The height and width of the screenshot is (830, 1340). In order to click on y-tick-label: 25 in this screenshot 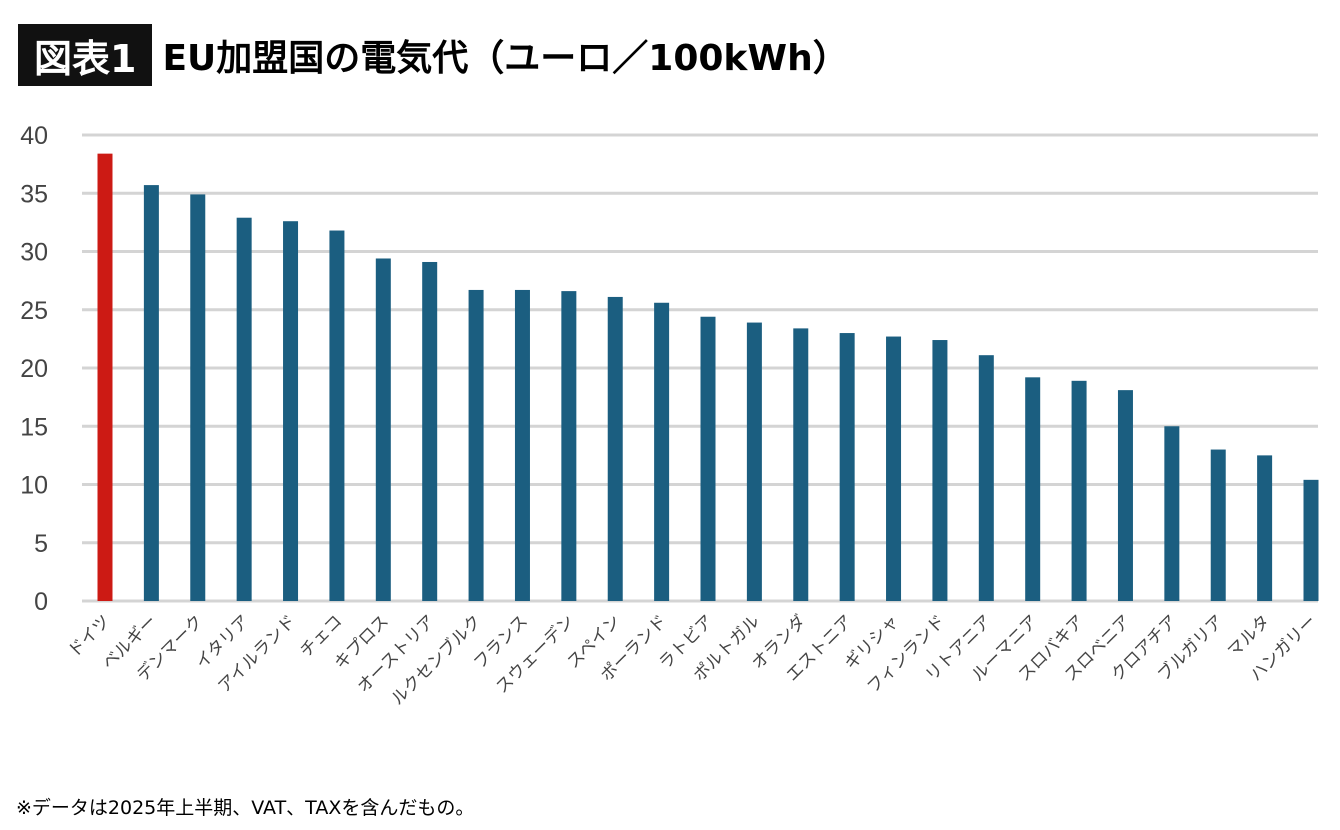, I will do `click(34, 311)`.